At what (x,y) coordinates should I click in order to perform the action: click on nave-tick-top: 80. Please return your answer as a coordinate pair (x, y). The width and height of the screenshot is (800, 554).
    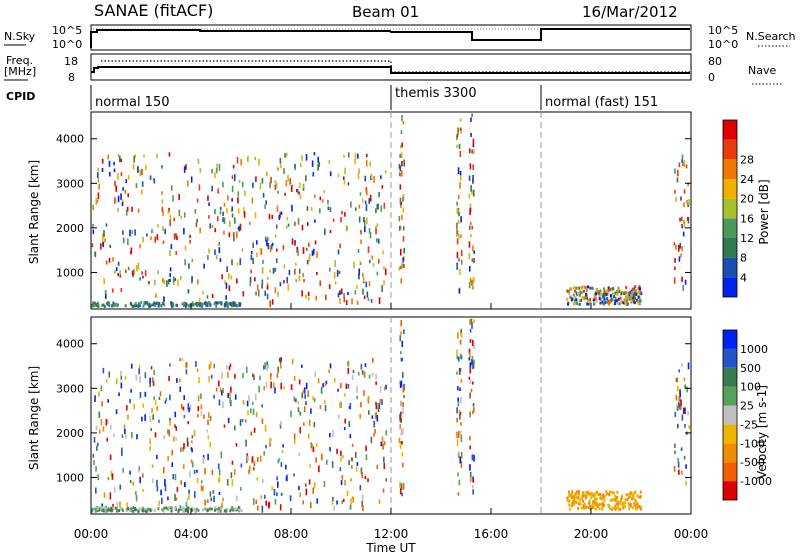
    Looking at the image, I should click on (715, 61).